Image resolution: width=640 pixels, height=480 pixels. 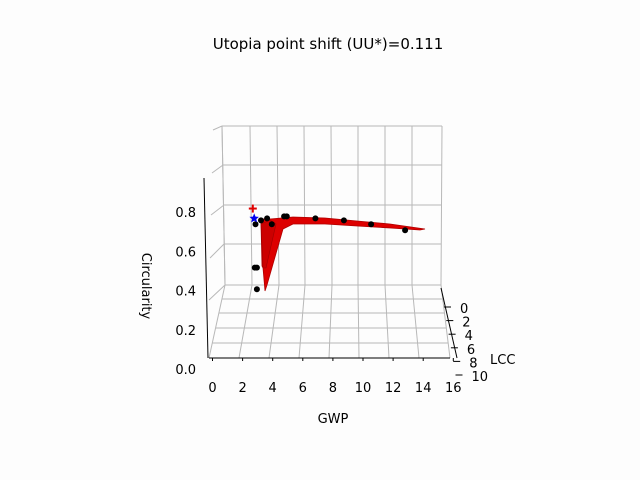 What do you see at coordinates (273, 388) in the screenshot?
I see `x-tick-label: 4` at bounding box center [273, 388].